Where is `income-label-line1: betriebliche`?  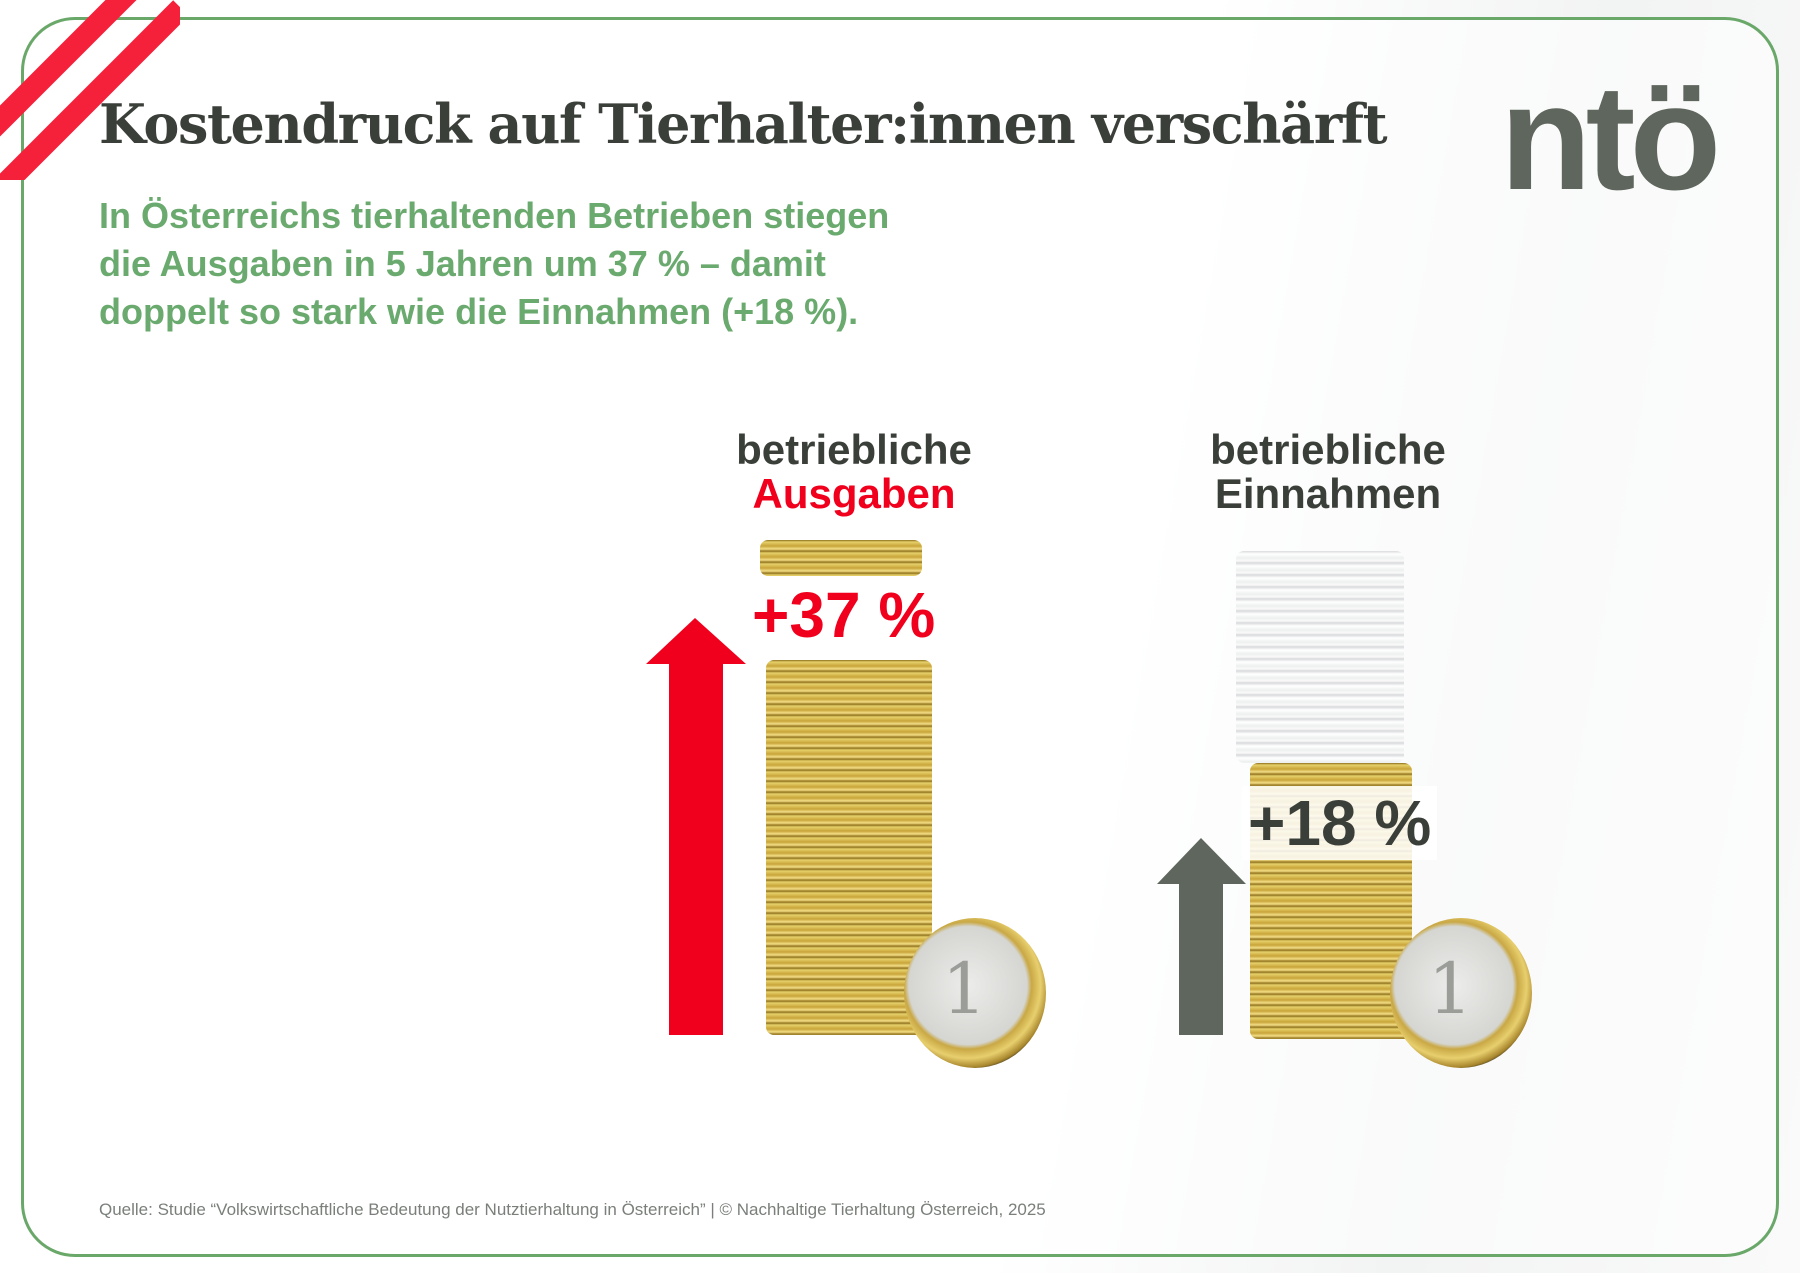
income-label-line1: betriebliche is located at coordinates (1328, 449).